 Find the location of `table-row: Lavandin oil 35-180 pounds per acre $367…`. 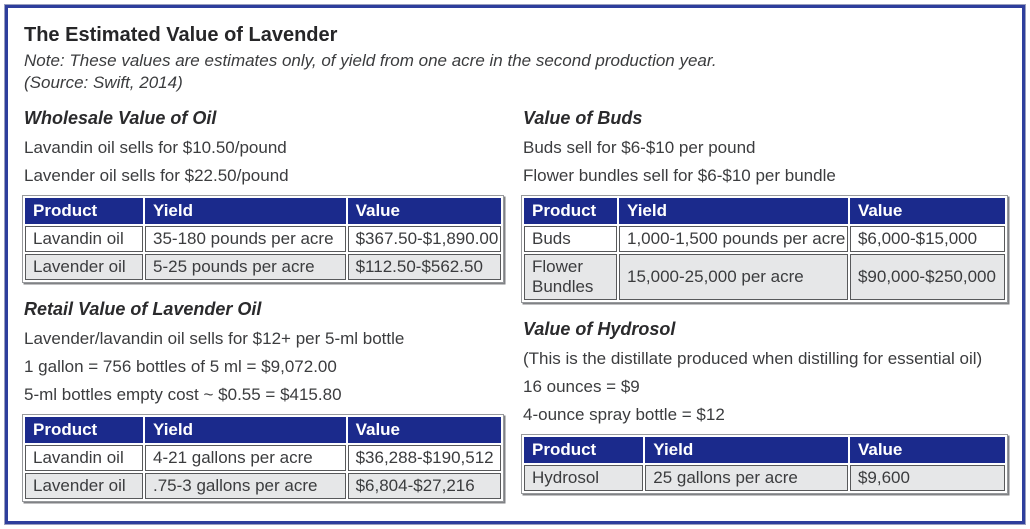

table-row: Lavandin oil 35-180 pounds per acre $367… is located at coordinates (263, 239).